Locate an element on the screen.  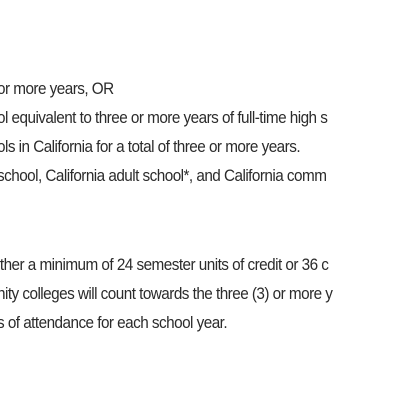
text-line: s of attendance for each school year. is located at coordinates (114, 322).